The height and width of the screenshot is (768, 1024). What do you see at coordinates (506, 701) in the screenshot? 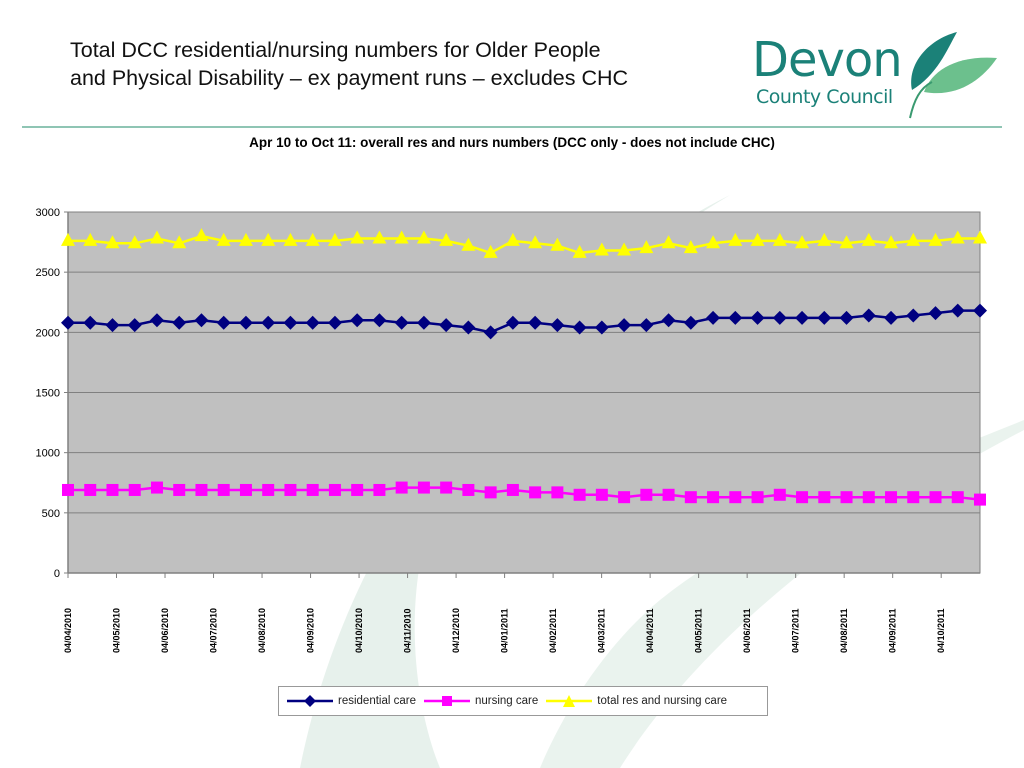
I see `legend-label: nursing care` at bounding box center [506, 701].